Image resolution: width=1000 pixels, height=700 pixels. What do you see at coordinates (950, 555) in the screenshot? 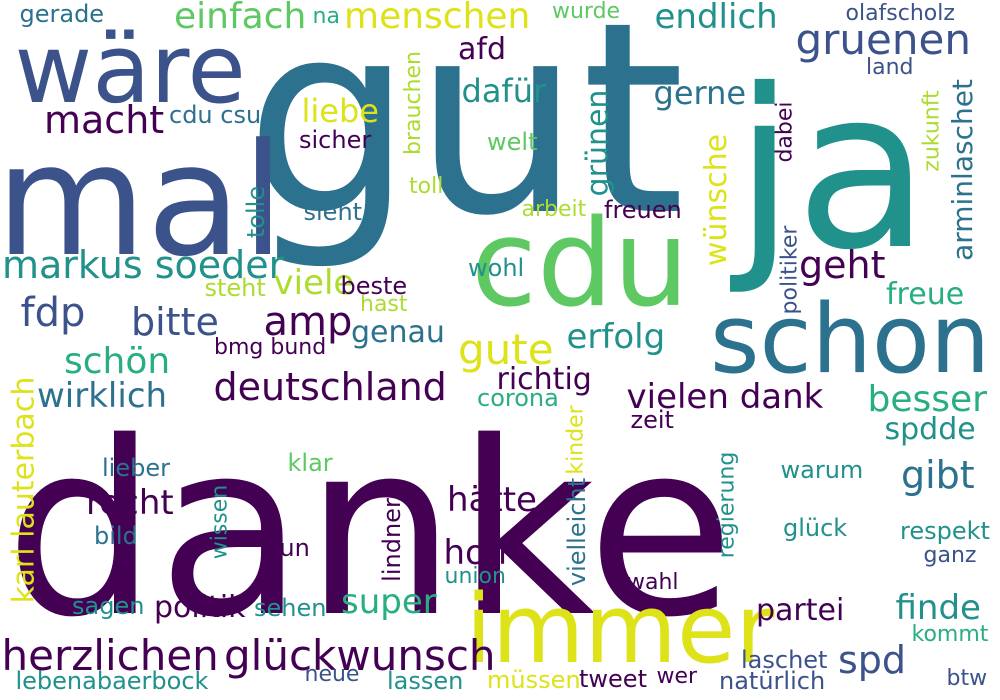
I see `word-ganz: ganz` at bounding box center [950, 555].